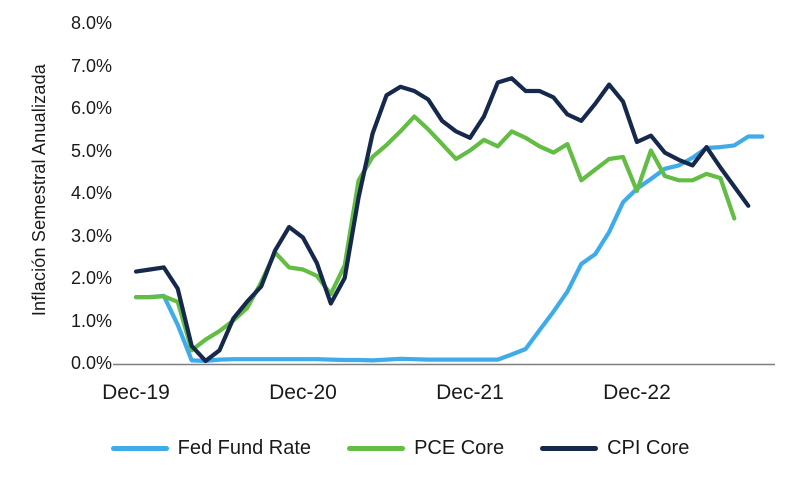 The image size is (800, 480). I want to click on legend-item-cpi-core: CPI Core, so click(614, 448).